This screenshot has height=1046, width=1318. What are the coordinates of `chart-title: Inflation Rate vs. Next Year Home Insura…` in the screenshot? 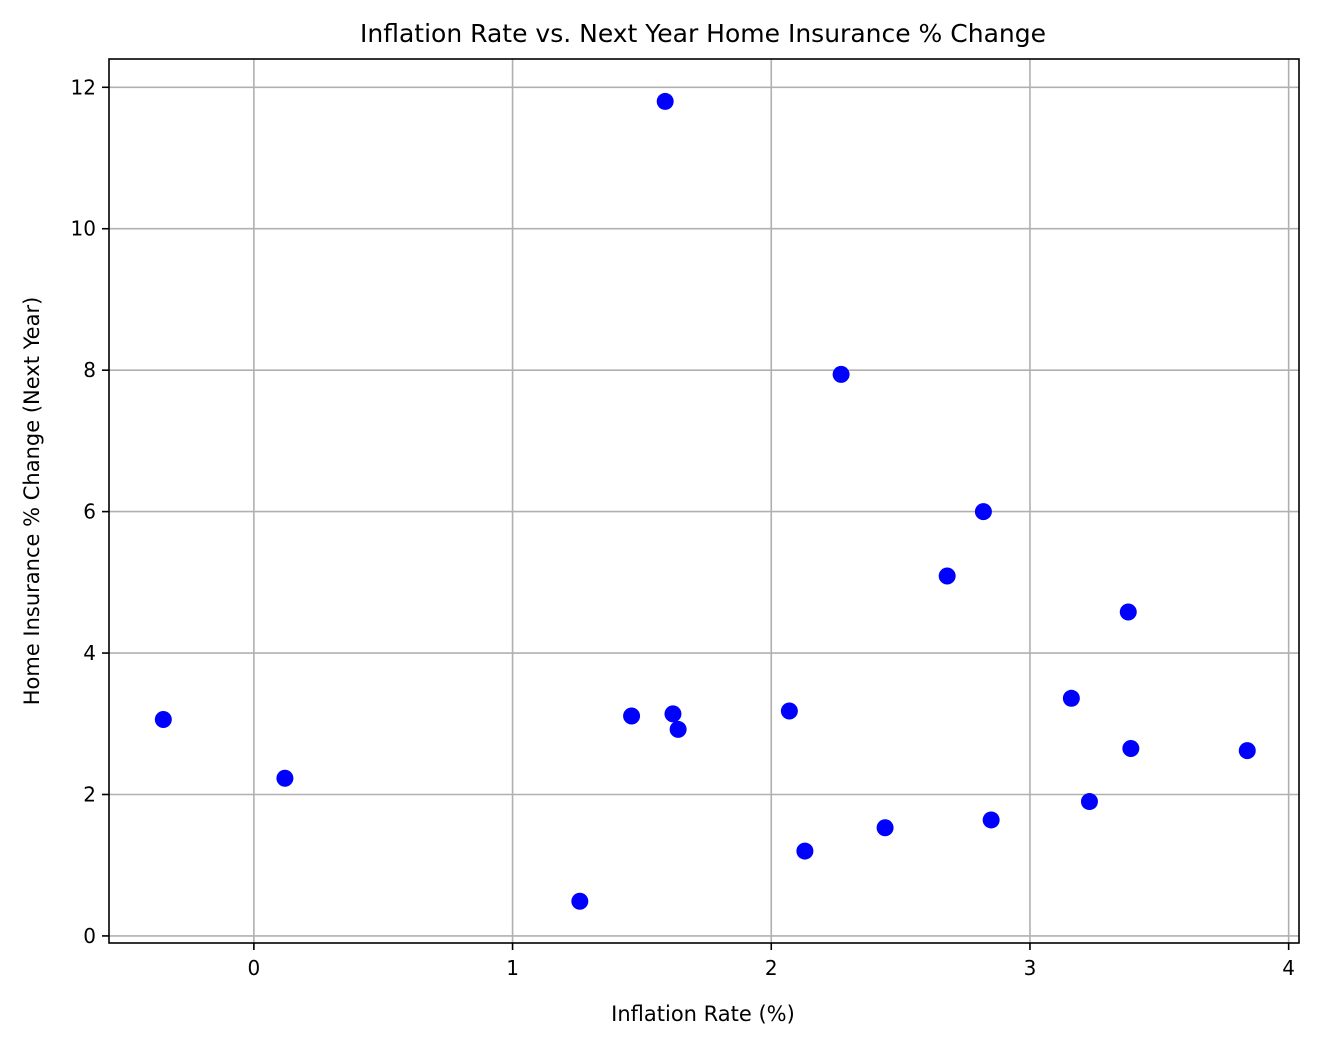 It's located at (703, 33).